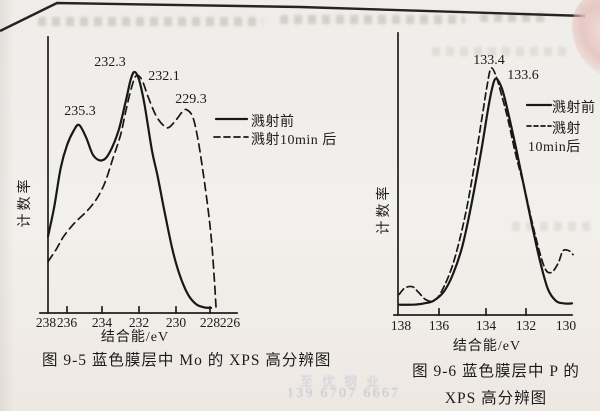 The height and width of the screenshot is (411, 600). What do you see at coordinates (294, 140) in the screenshot?
I see `mo-legend-dashed-label: 溅射10min 后` at bounding box center [294, 140].